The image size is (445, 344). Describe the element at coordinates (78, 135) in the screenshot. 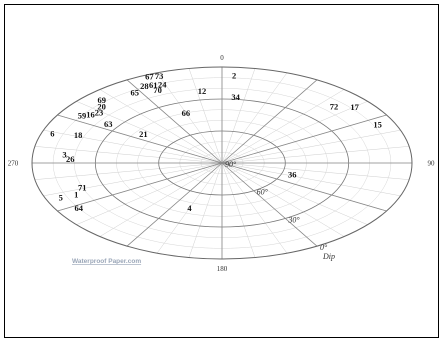

I see `point-label: 18` at that location.